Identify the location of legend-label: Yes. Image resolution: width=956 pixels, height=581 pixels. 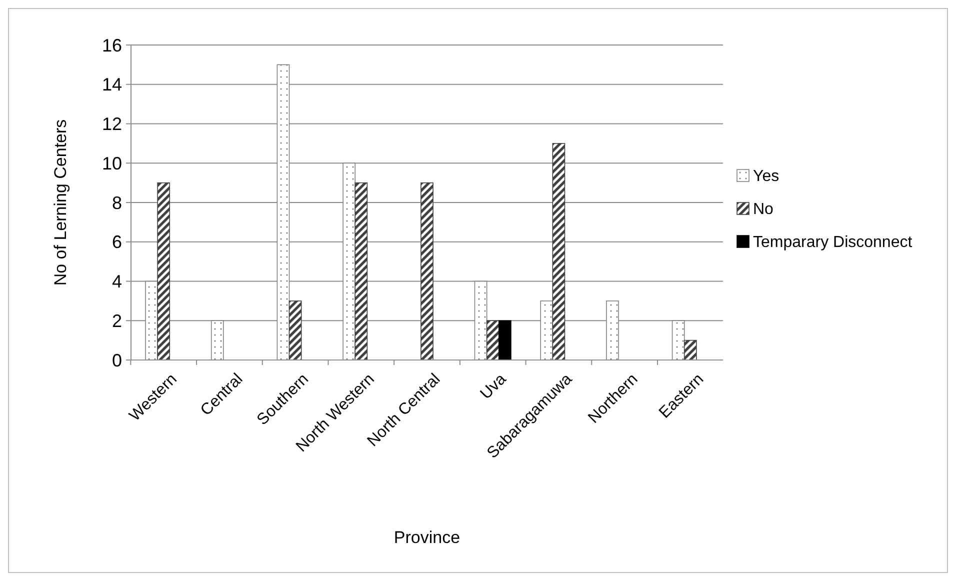
(766, 177).